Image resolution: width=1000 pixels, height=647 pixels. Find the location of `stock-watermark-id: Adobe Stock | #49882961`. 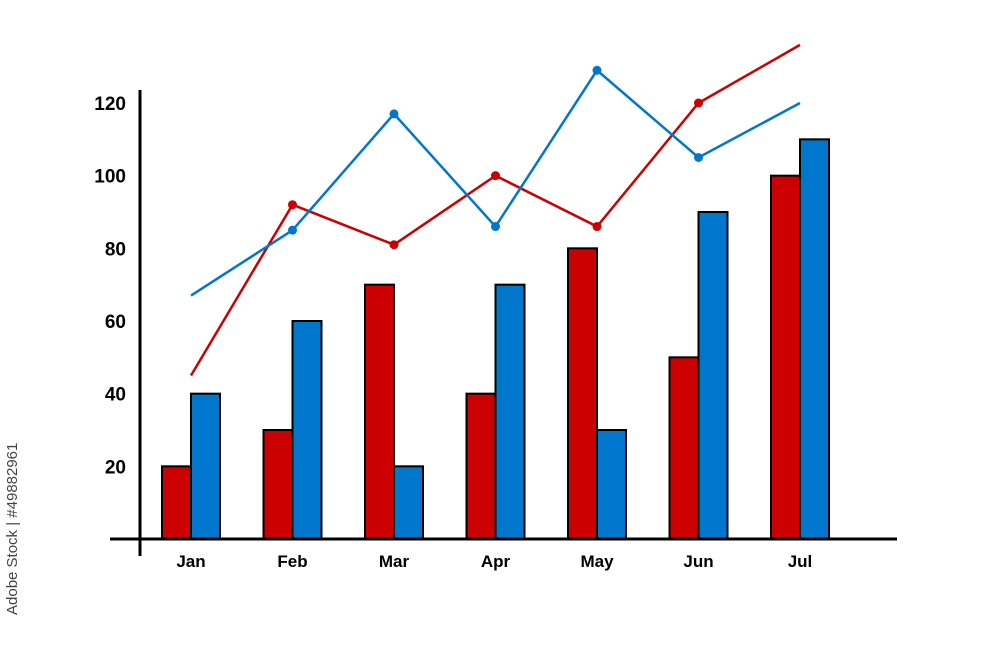

stock-watermark-id: Adobe Stock | #49882961 is located at coordinates (14, 515).